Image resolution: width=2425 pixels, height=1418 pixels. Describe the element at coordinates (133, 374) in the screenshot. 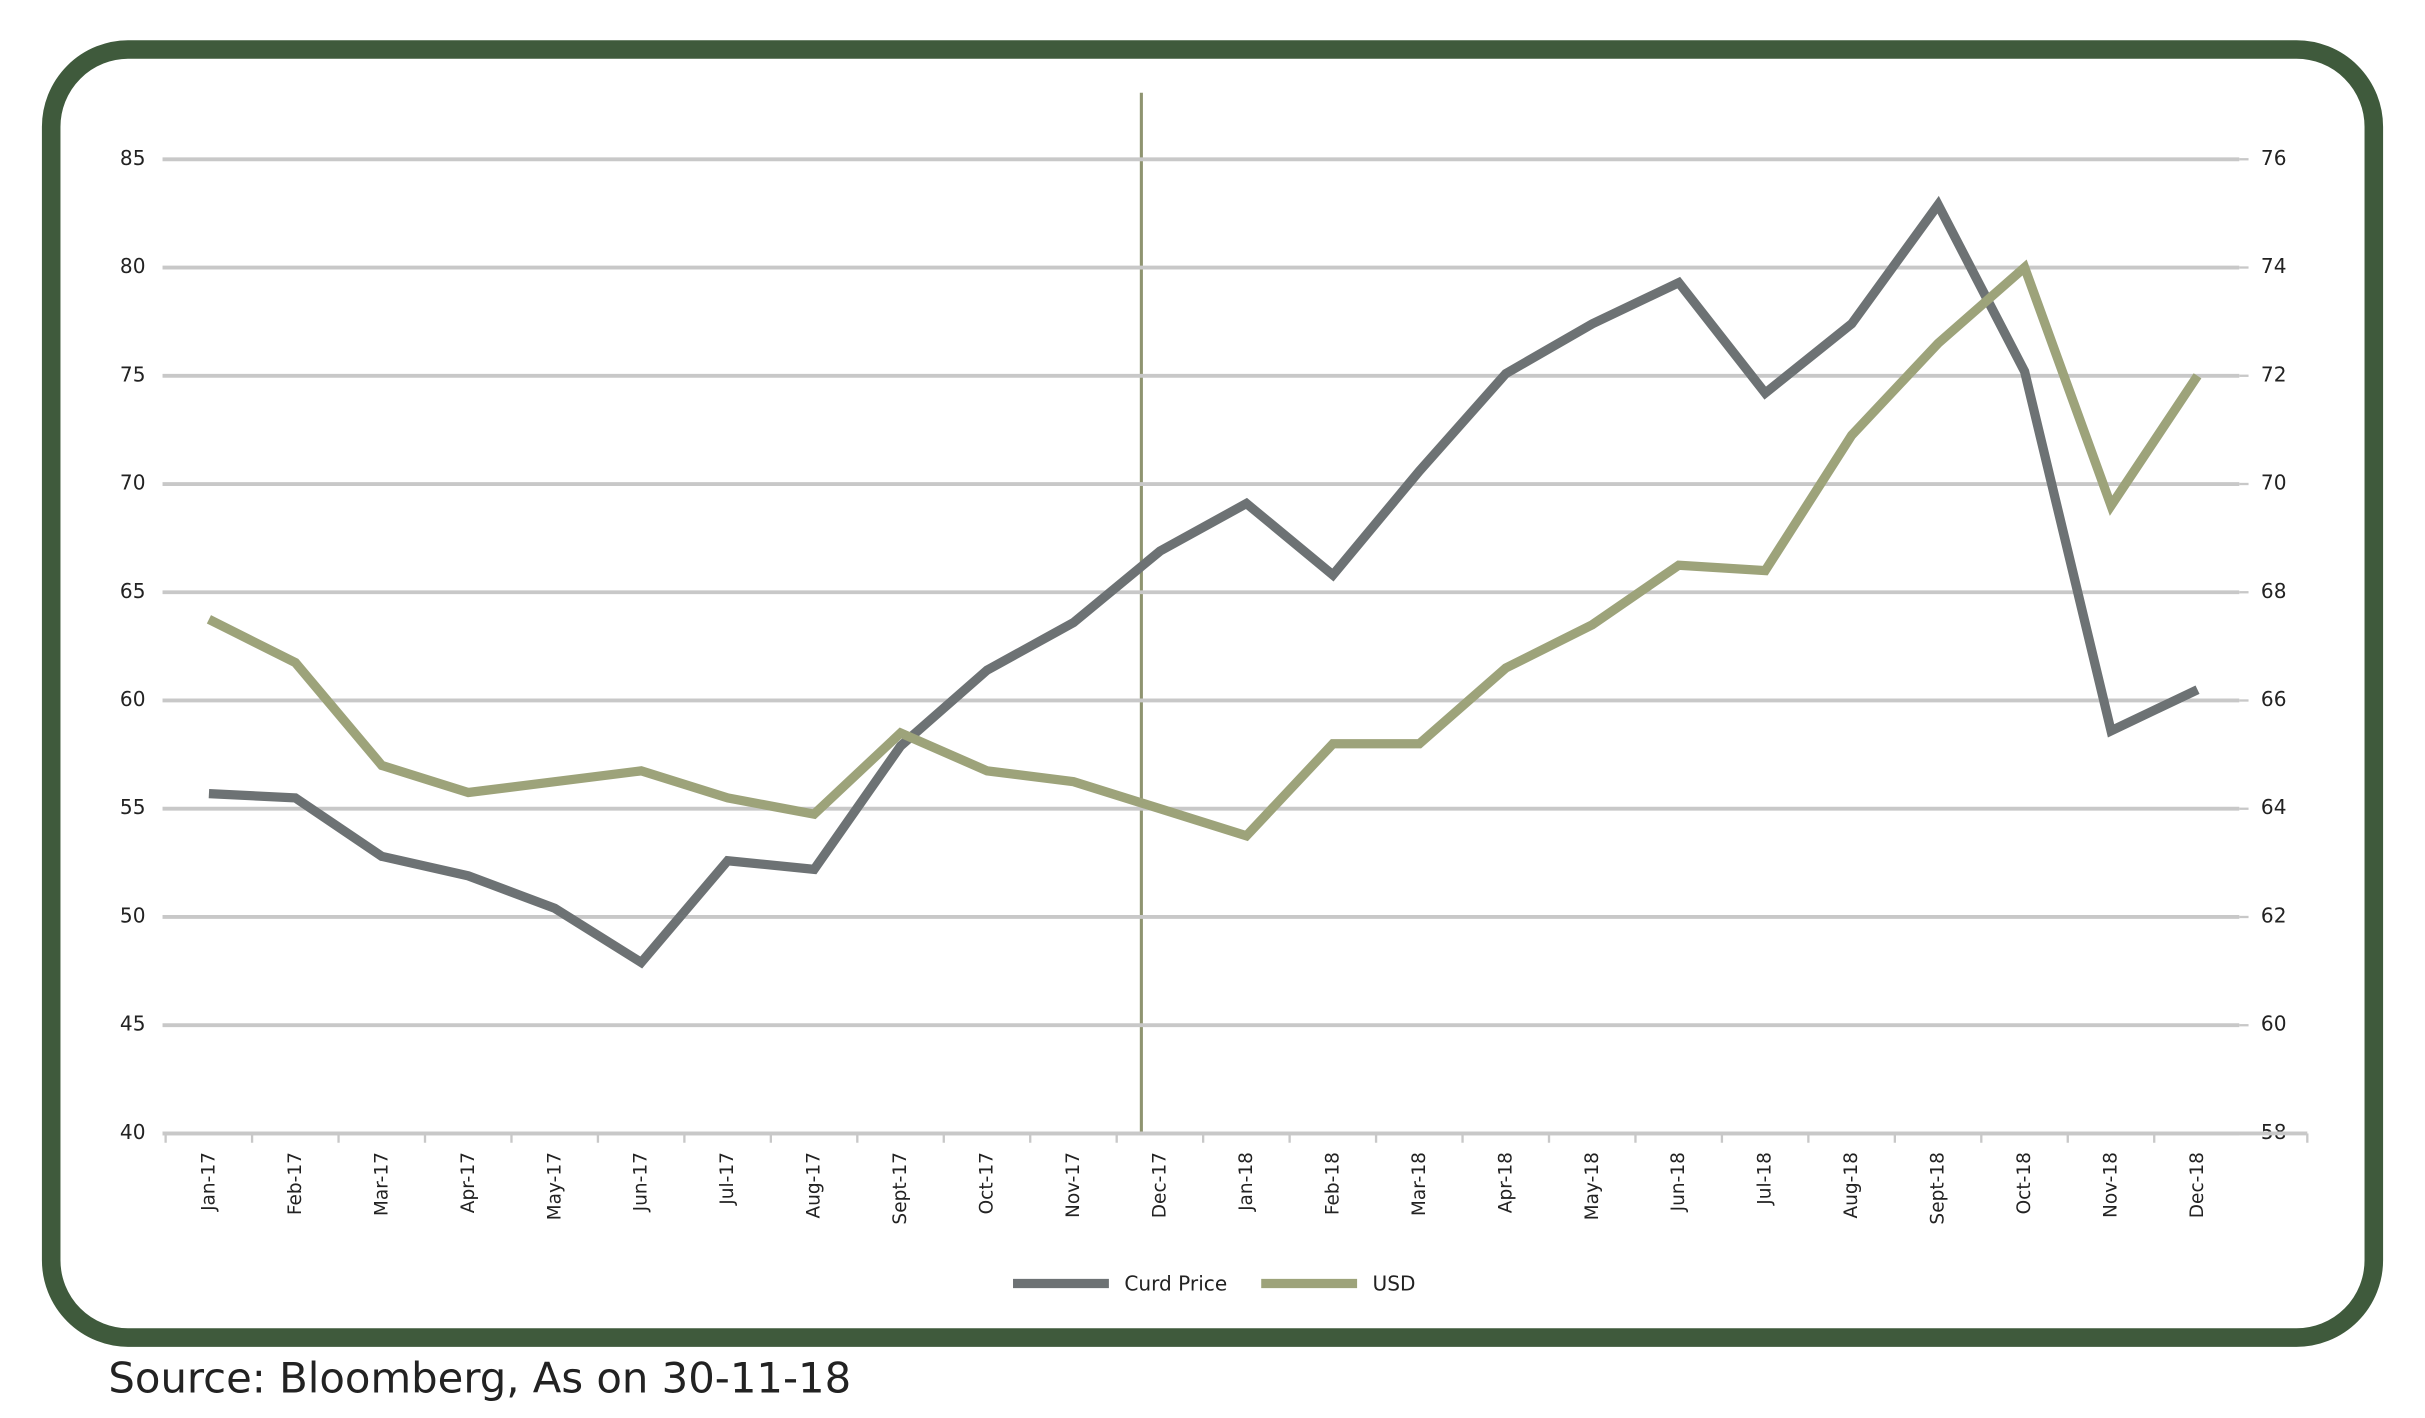

I see `y-tick-label: 75` at that location.